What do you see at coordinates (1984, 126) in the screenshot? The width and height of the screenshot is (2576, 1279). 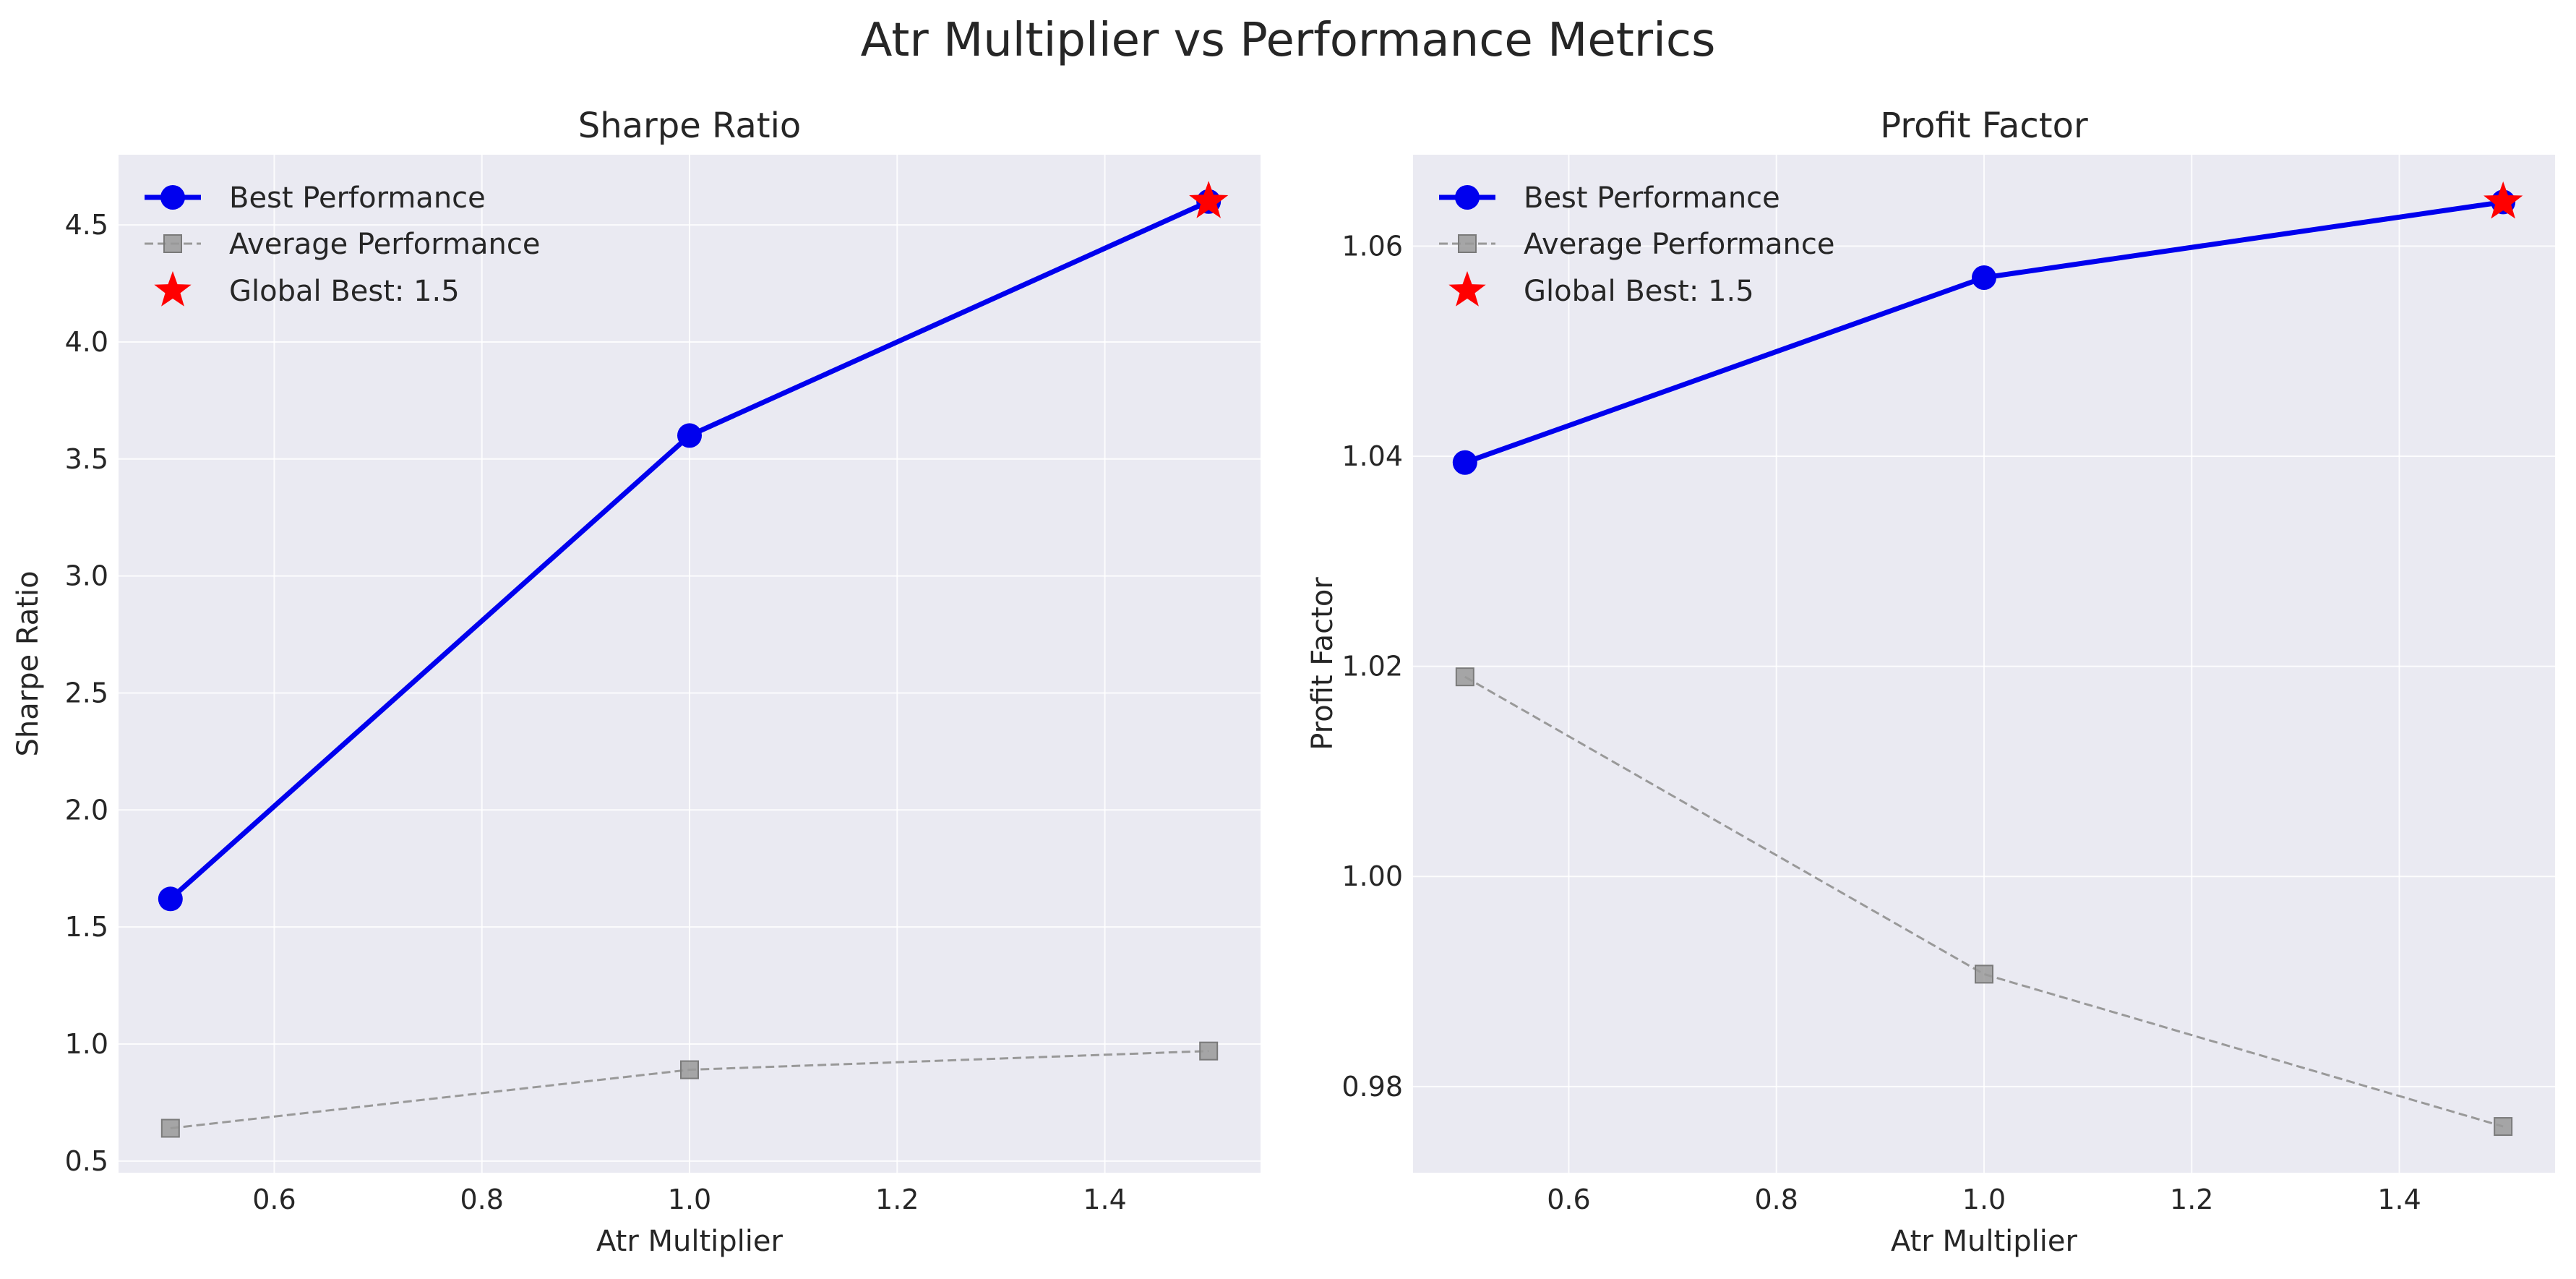 I see `subplot-title: Profit Factor` at bounding box center [1984, 126].